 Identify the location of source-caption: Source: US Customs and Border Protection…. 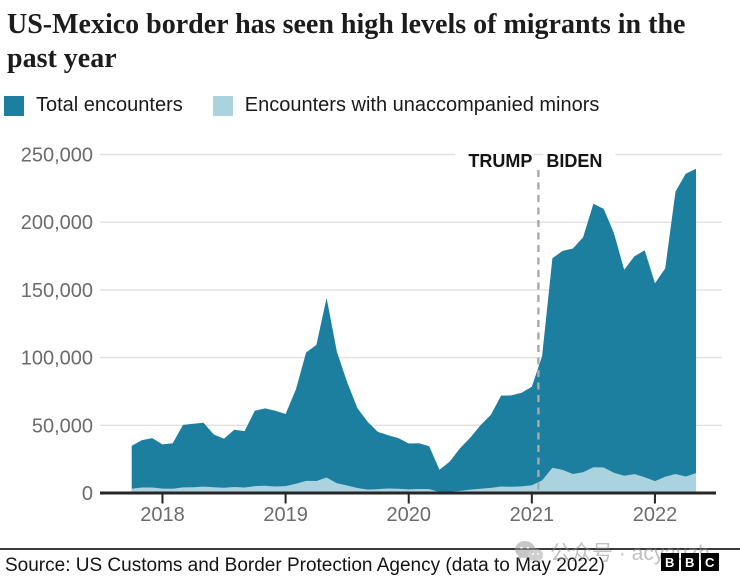
(305, 565).